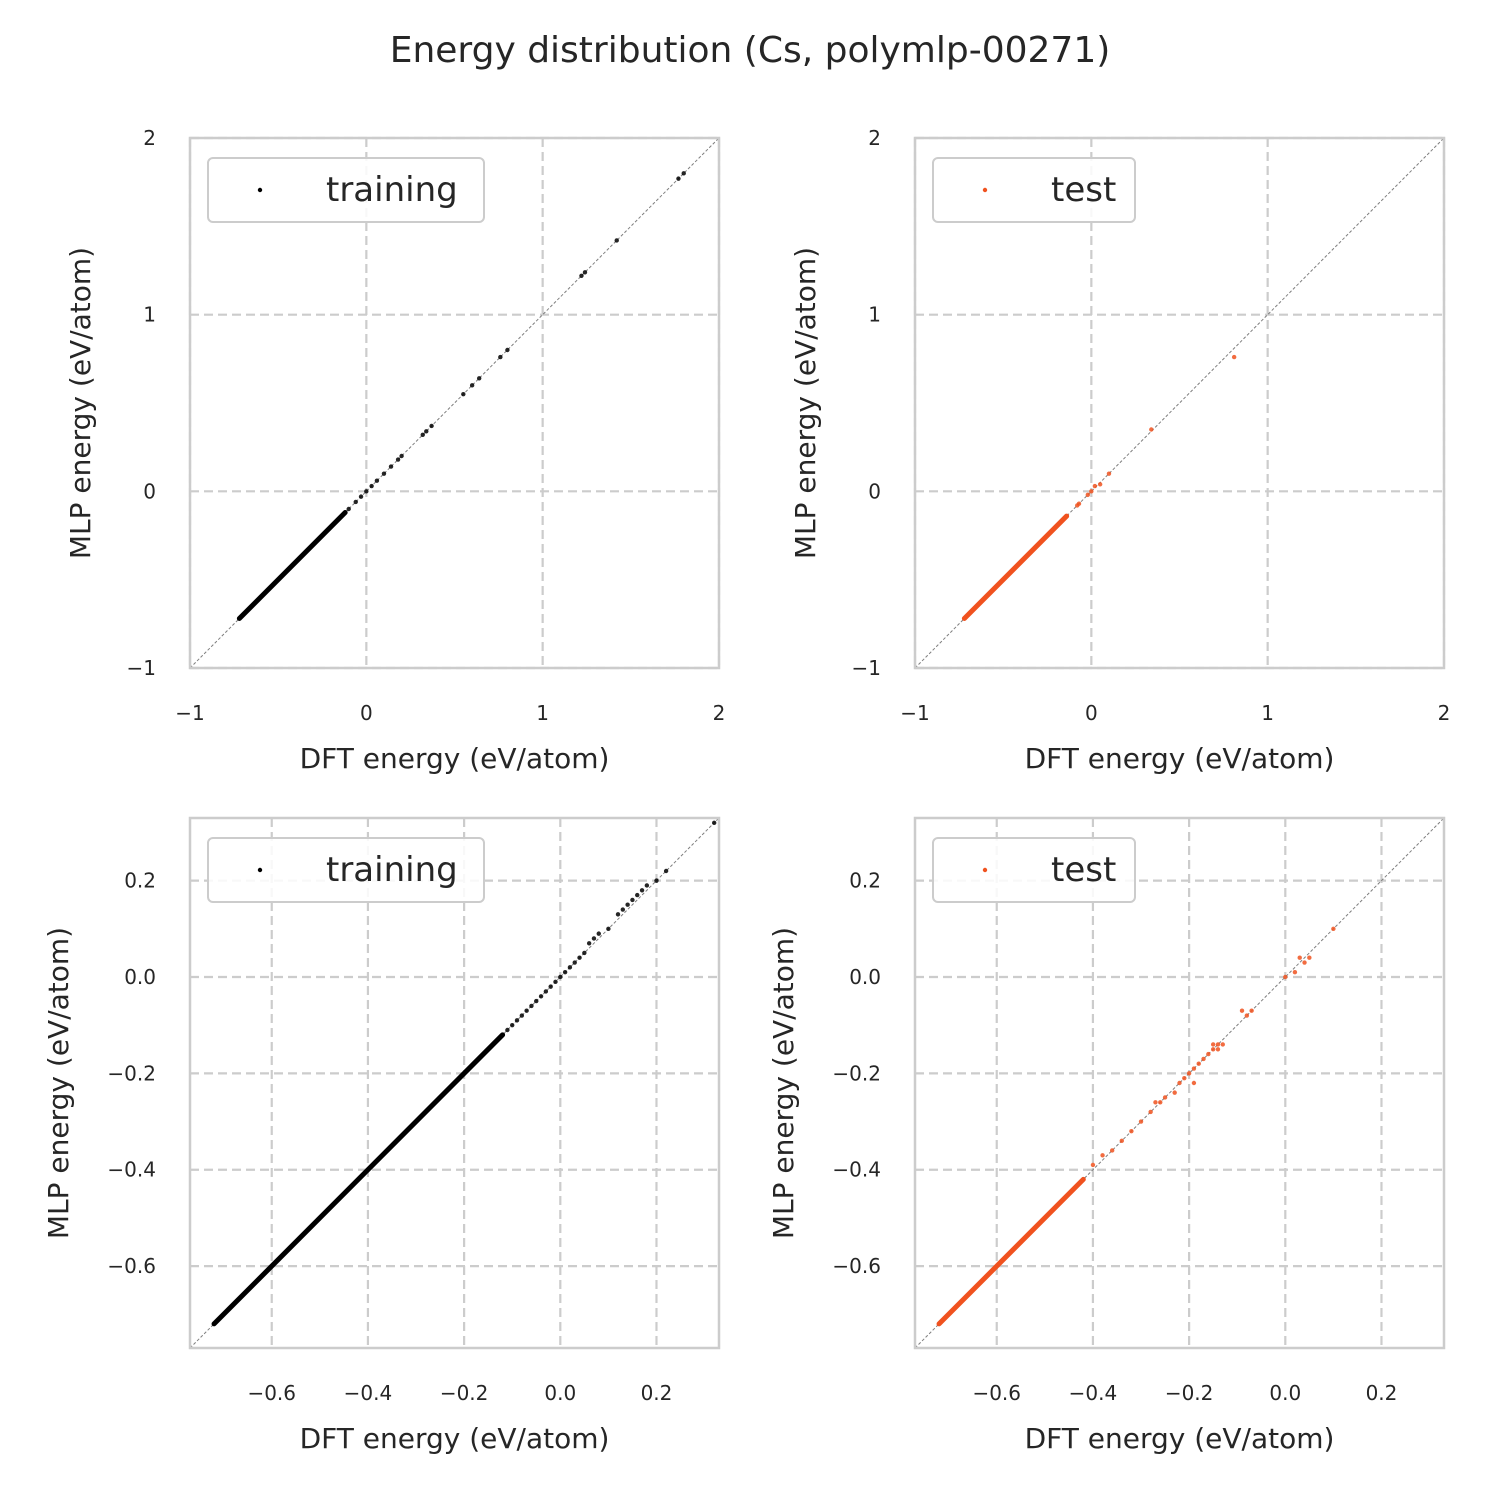 This screenshot has height=1505, width=1500. Describe the element at coordinates (149, 138) in the screenshot. I see `y-tick-label: 2` at that location.